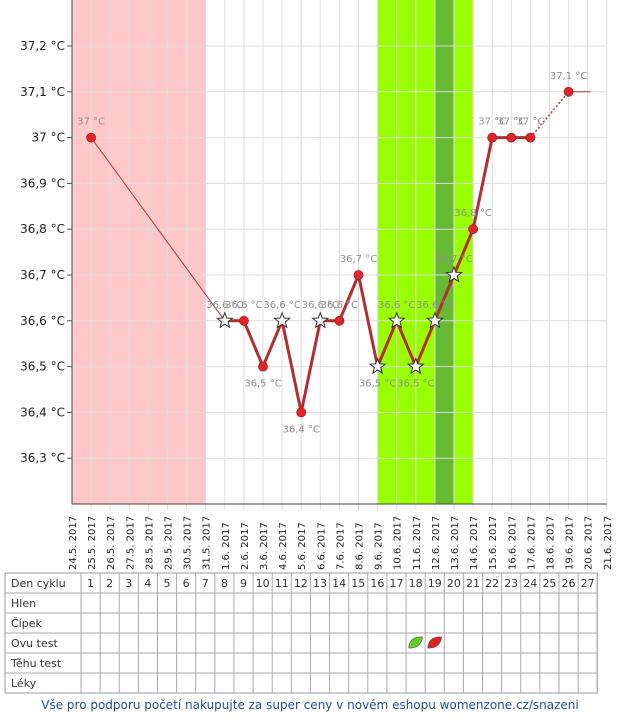 This screenshot has height=720, width=620. Describe the element at coordinates (283, 546) in the screenshot. I see `x-tick-label: 4.6. 2017` at that location.